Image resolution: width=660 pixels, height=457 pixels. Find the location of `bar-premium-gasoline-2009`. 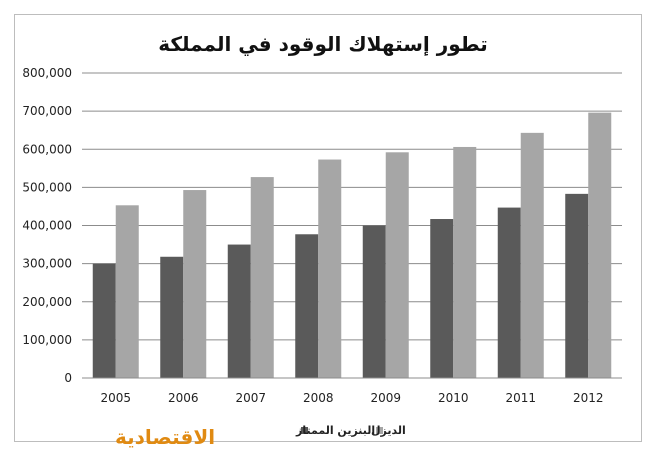

bar-premium-gasoline-2009 is located at coordinates (374, 301).